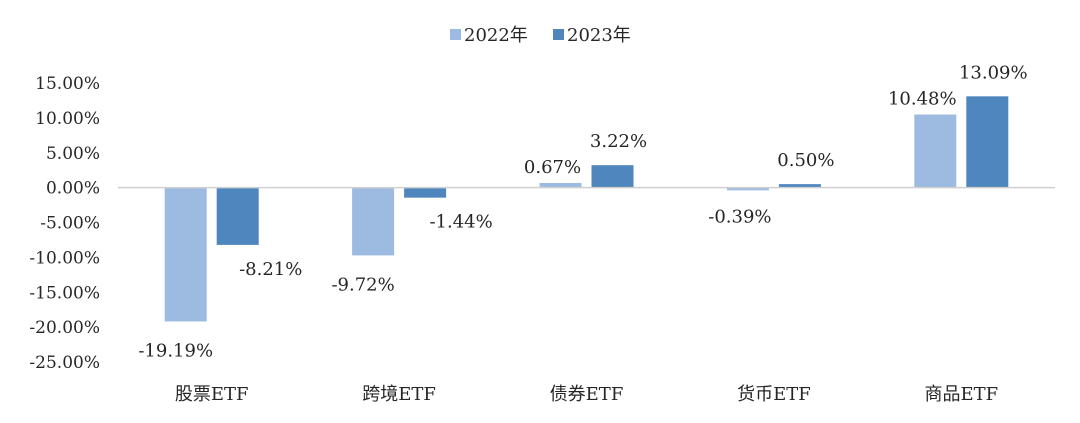 The image size is (1080, 423). Describe the element at coordinates (993, 72) in the screenshot. I see `data-label: 13.09%` at that location.